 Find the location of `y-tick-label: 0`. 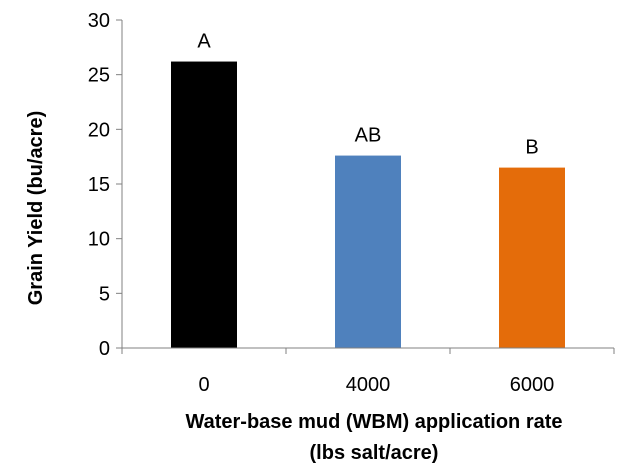

y-tick-label: 0 is located at coordinates (104, 349).